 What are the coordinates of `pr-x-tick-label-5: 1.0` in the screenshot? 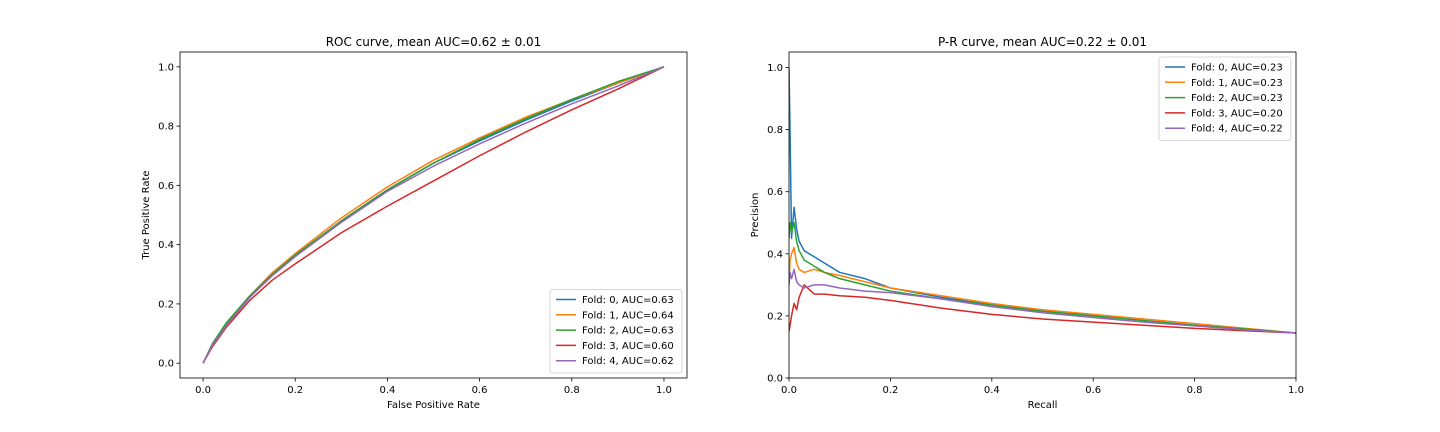 It's located at (1296, 390).